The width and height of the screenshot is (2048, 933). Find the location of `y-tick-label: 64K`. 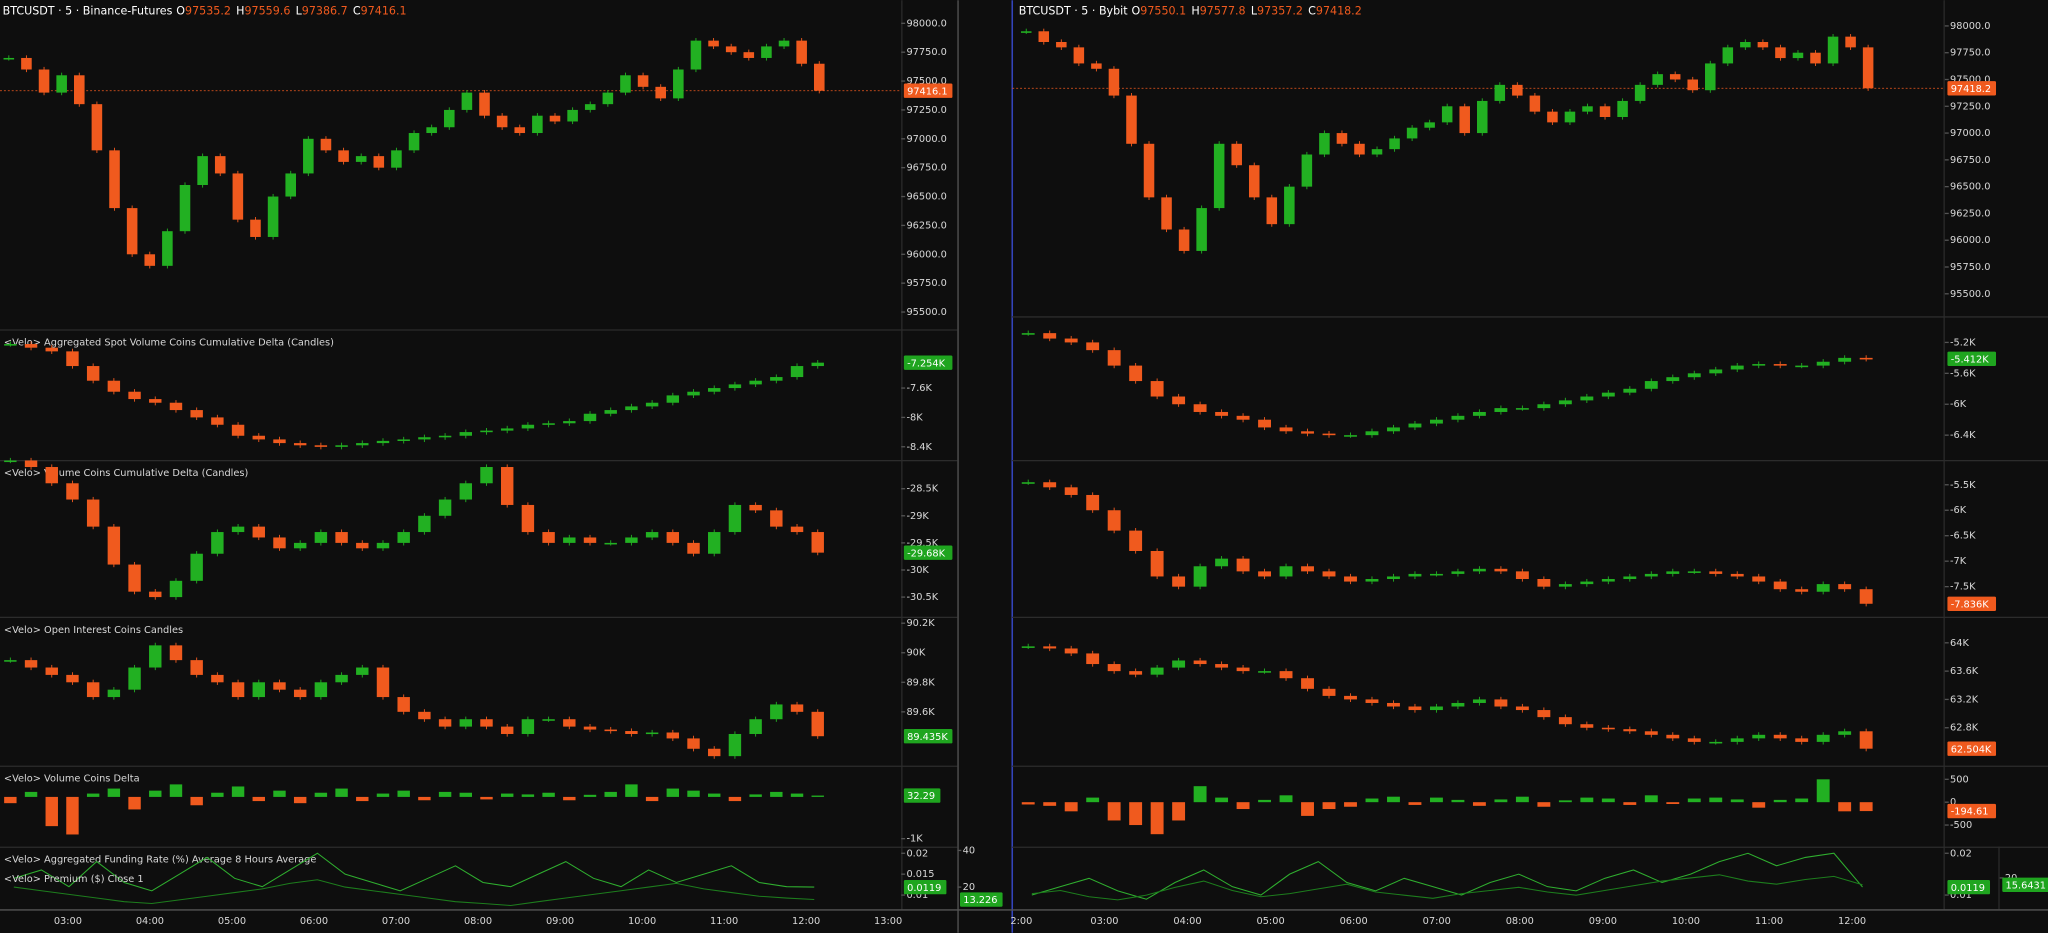

y-tick-label: 64K is located at coordinates (1959, 643).